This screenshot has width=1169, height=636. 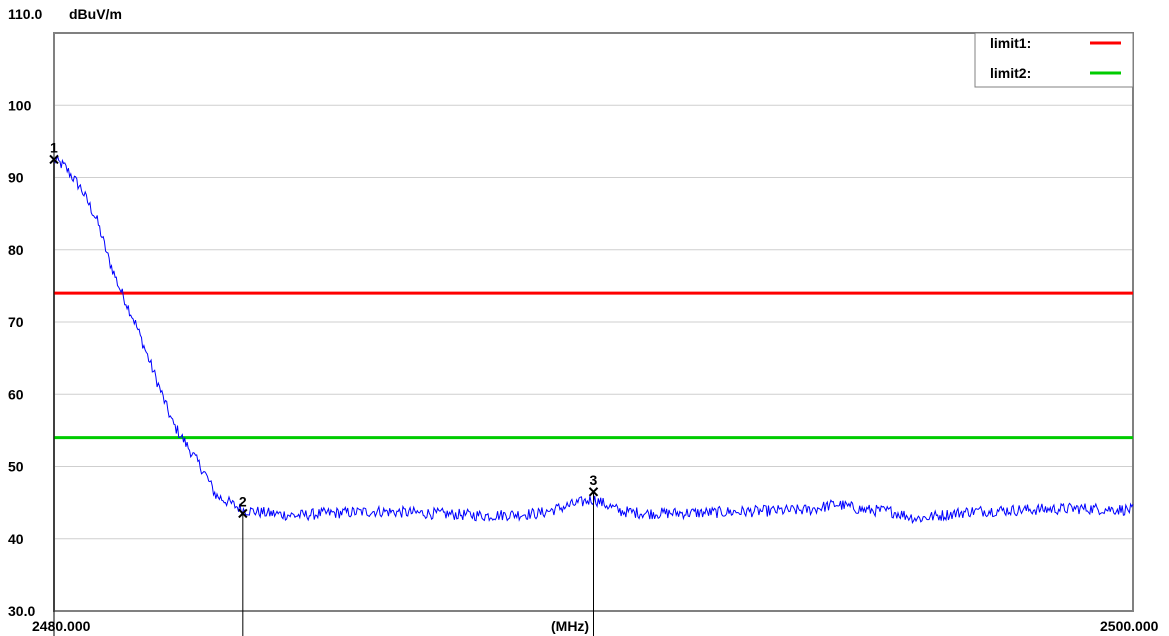 I want to click on y-tick-labels: 100 90 80 70 60 50 40 30.0, so click(x=21, y=358).